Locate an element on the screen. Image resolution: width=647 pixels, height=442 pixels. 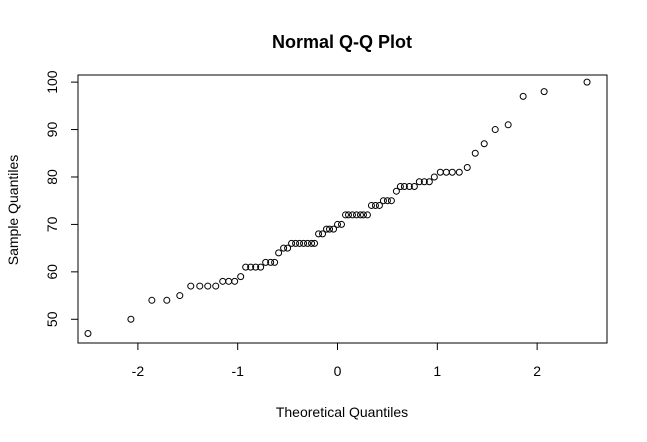
x-tick-label: 2 is located at coordinates (537, 371).